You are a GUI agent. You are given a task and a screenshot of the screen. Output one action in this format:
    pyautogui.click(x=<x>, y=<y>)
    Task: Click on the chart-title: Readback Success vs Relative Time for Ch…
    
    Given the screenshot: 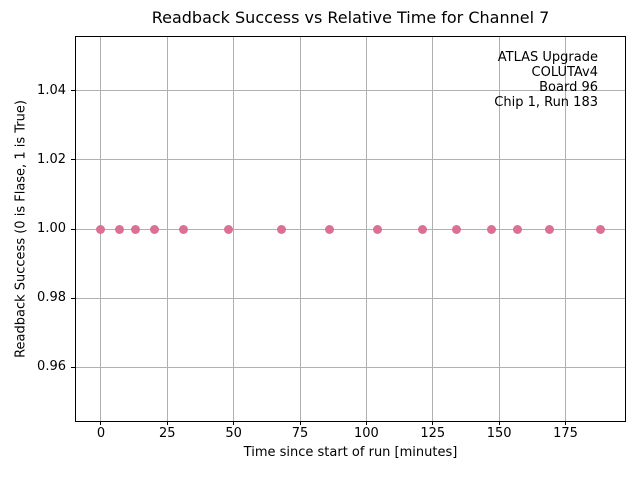 What is the action you would take?
    pyautogui.click(x=350, y=17)
    